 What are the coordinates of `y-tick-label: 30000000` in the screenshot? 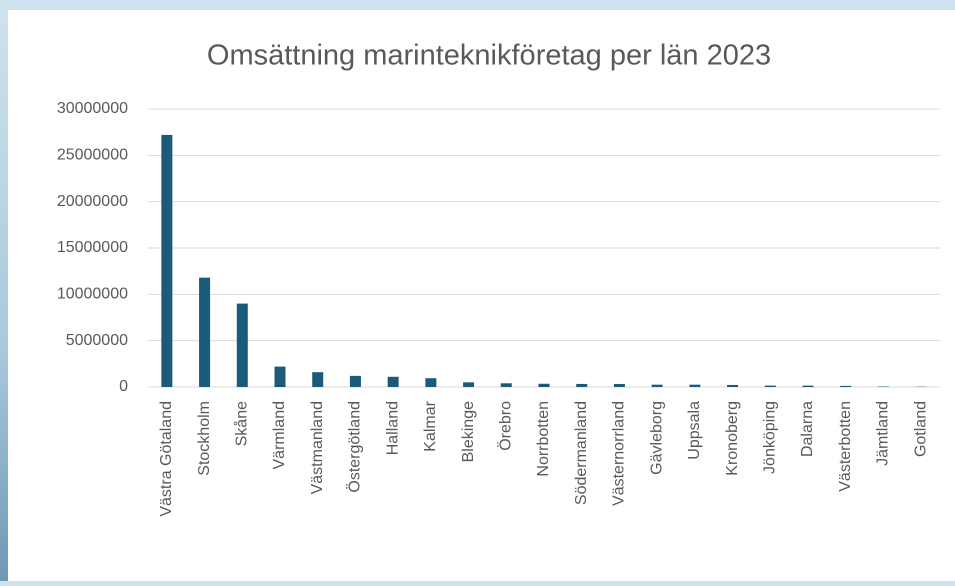 It's located at (92, 108).